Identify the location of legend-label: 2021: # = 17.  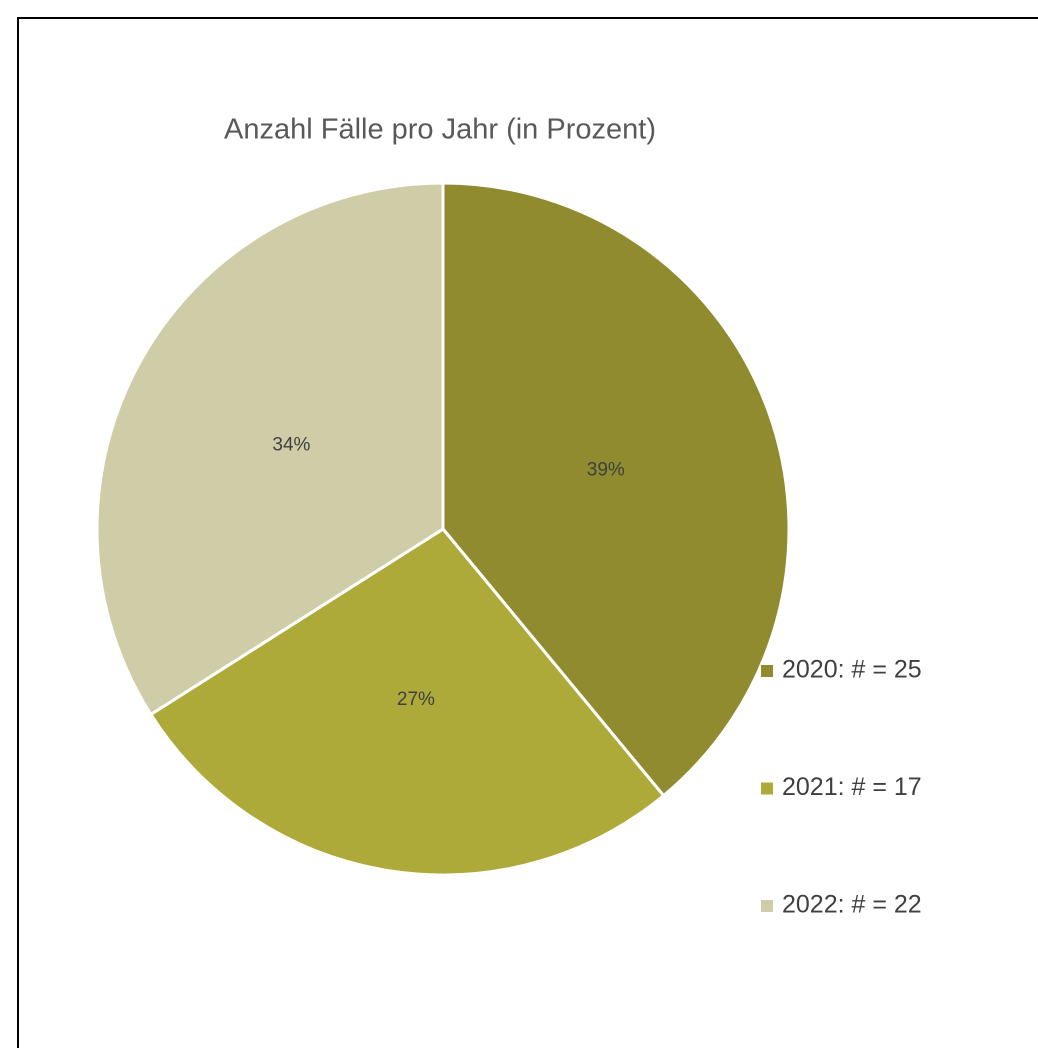
(852, 787).